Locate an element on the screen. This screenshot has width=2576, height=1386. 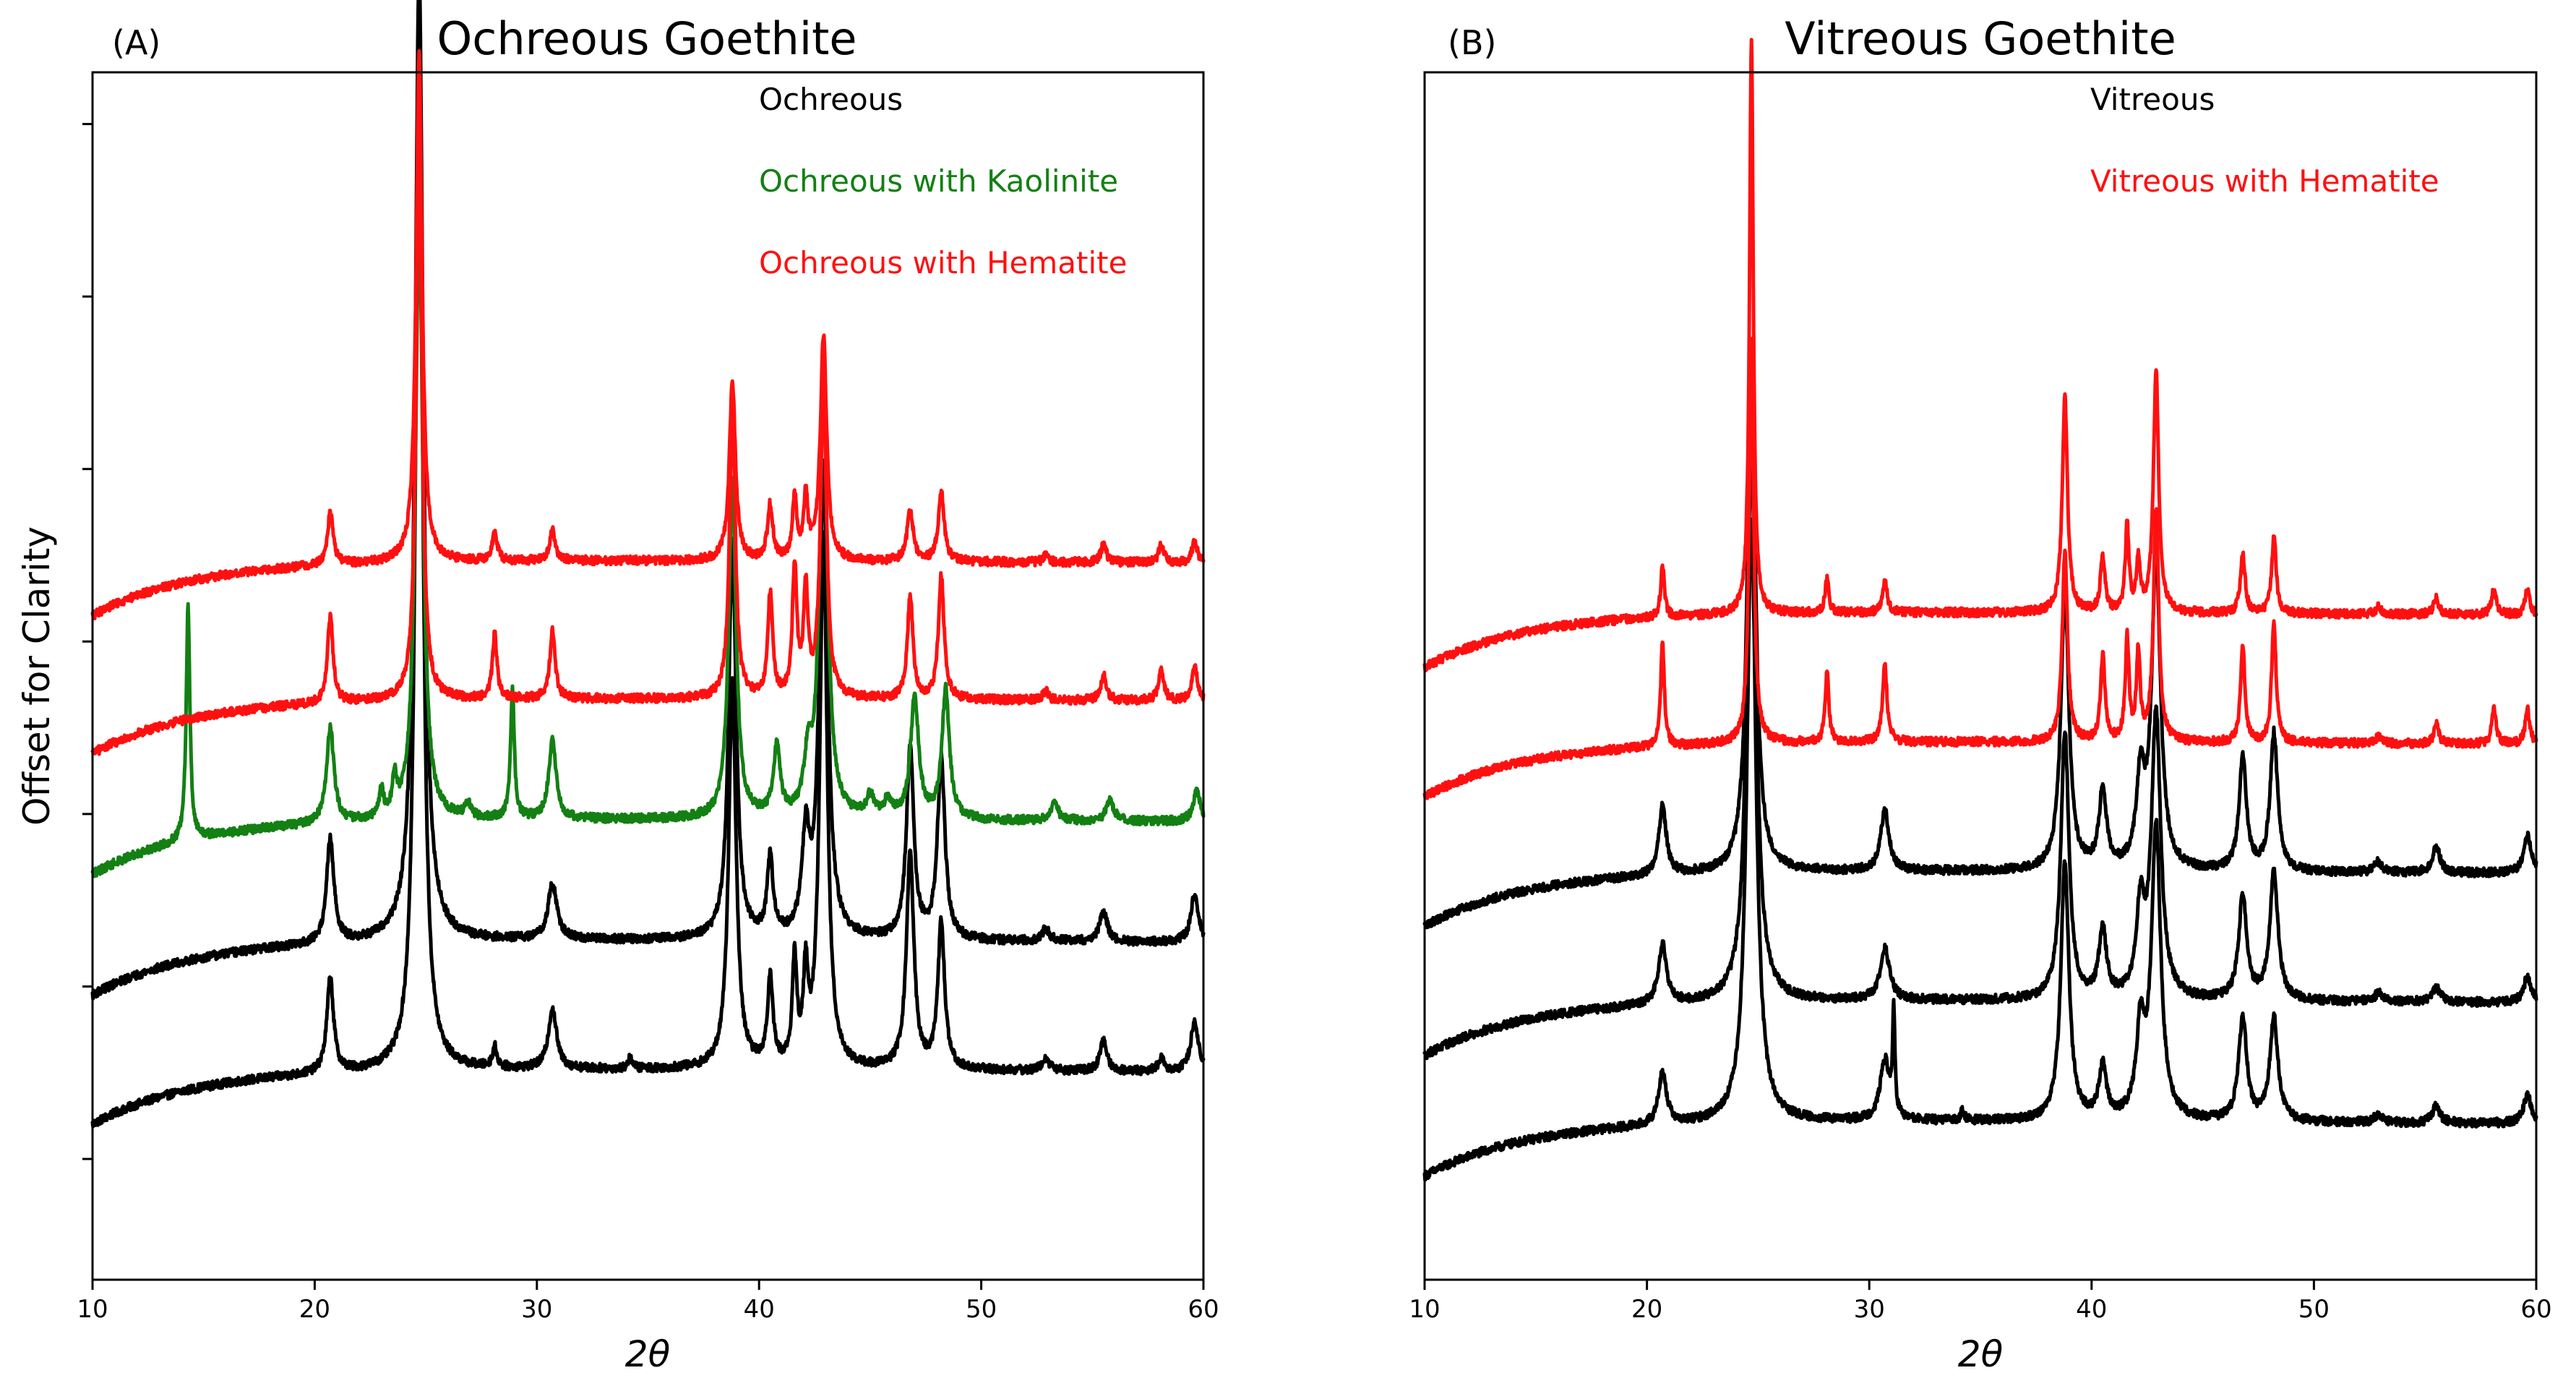
y-axis-label: Offset for Clarity is located at coordinates (37, 676).